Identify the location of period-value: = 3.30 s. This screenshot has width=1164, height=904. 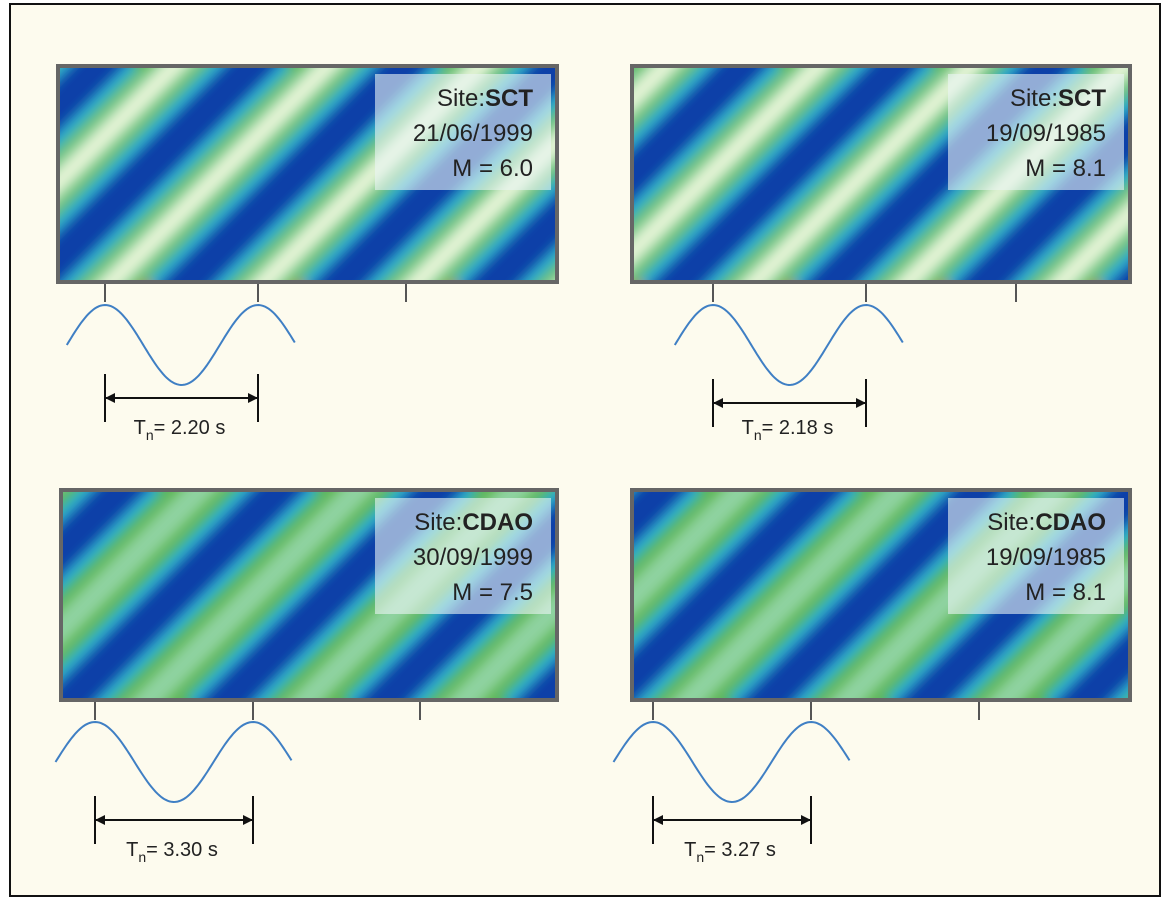
(182, 850).